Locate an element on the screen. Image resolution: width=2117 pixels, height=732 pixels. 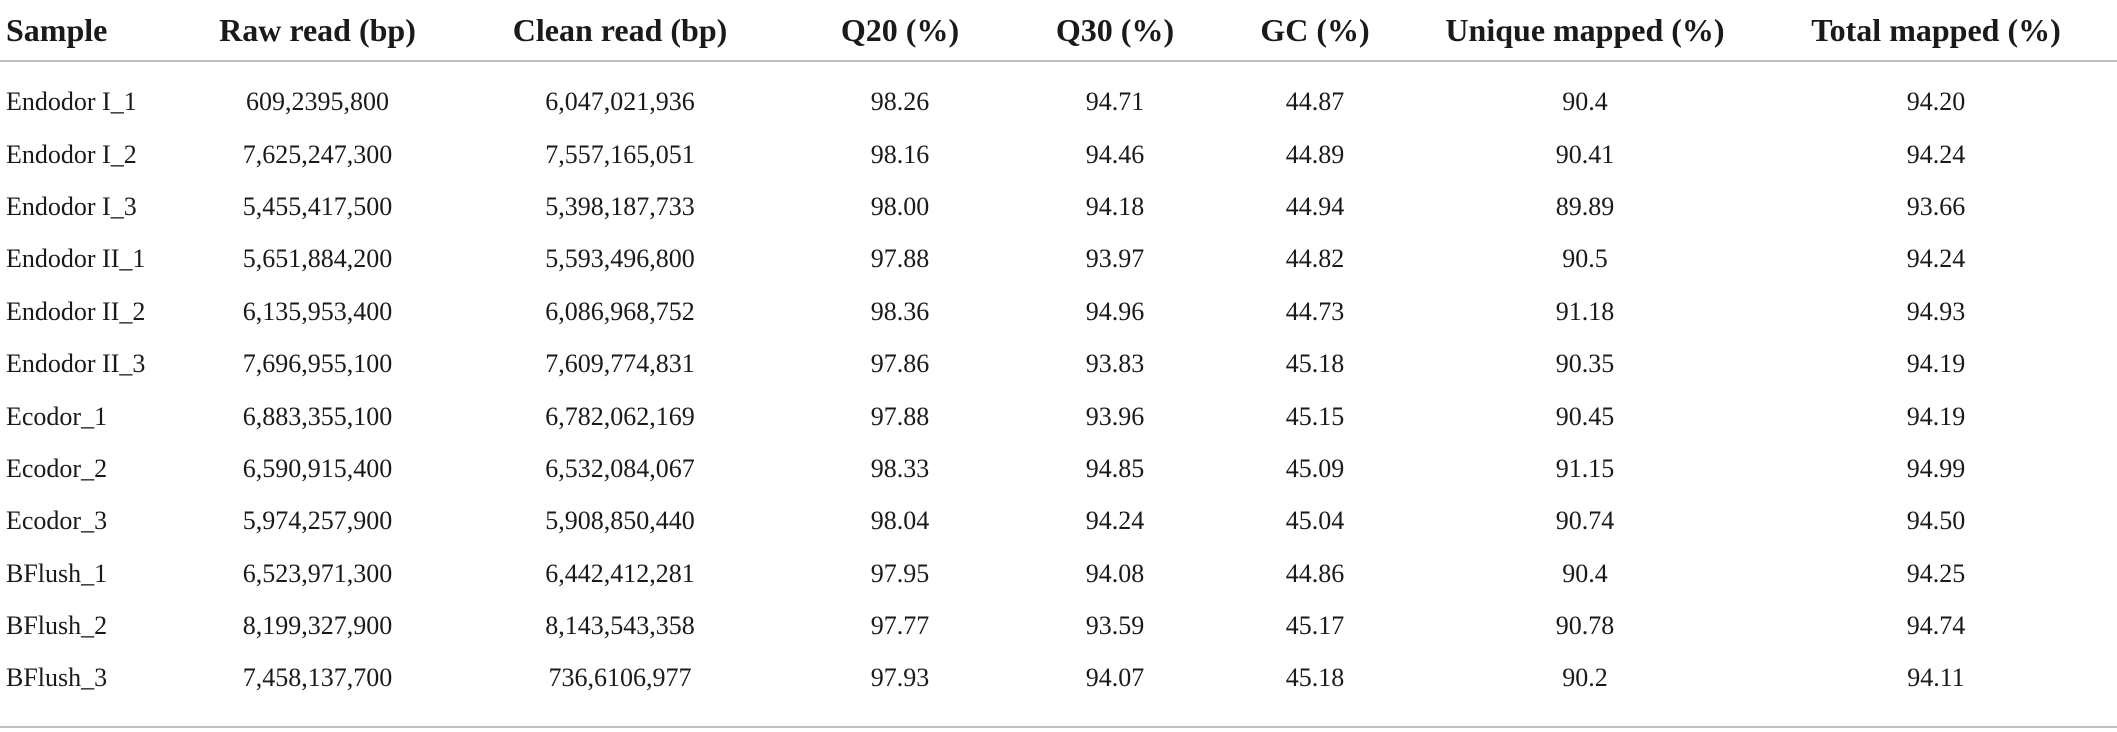
cell-sample: Ecodor_1 is located at coordinates (57, 416).